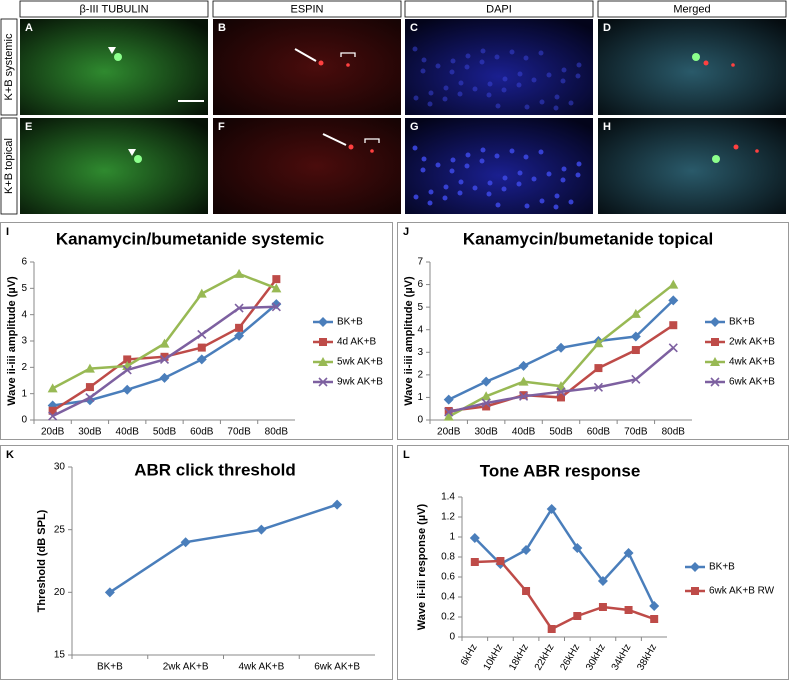 This screenshot has width=789, height=680. Describe the element at coordinates (752, 362) in the screenshot. I see `legend-label: 4wk AK+B` at that location.